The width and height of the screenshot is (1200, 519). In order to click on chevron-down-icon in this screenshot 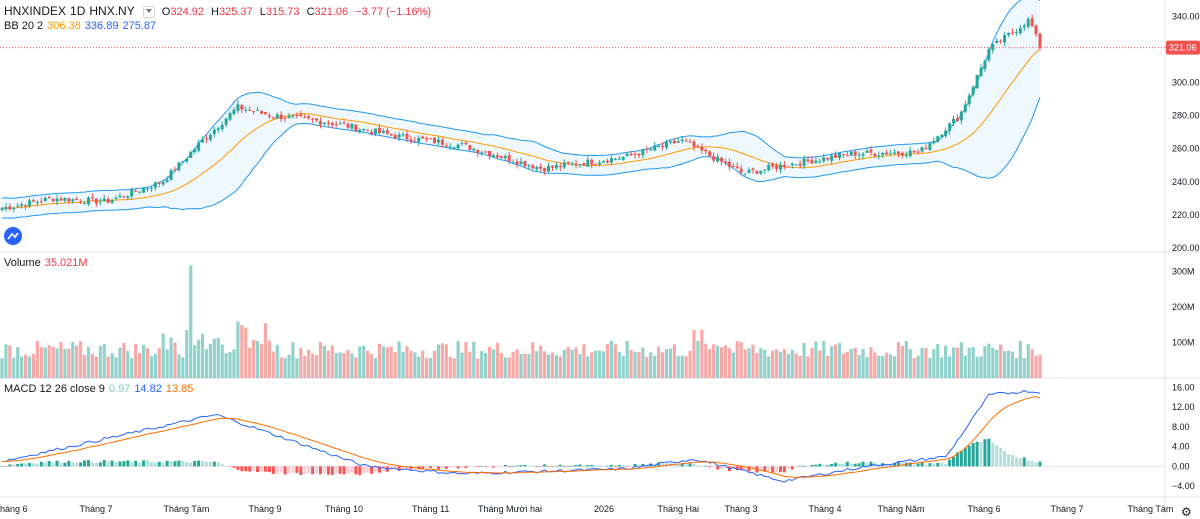, I will do `click(148, 12)`.